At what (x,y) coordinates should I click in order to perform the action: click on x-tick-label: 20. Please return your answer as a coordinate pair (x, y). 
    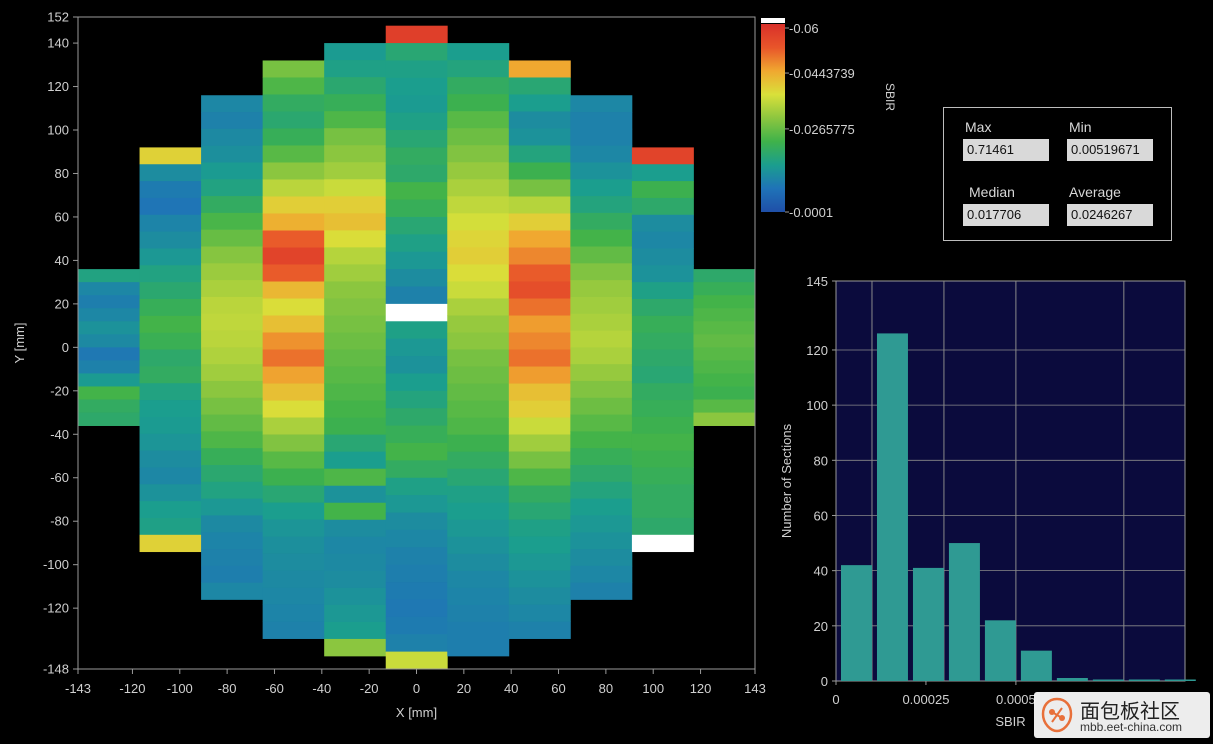
    Looking at the image, I should click on (464, 688).